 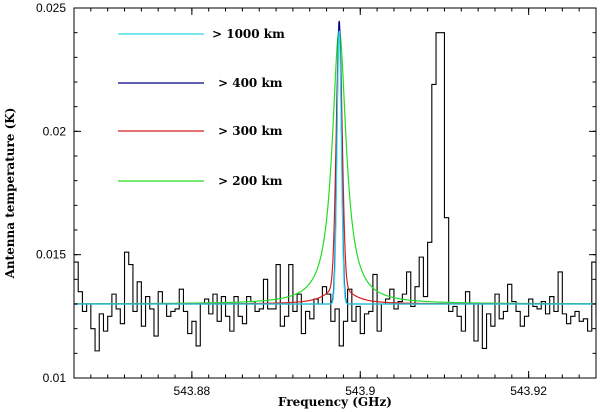 What do you see at coordinates (250, 181) in the screenshot?
I see `legend-label-4: > 200 km` at bounding box center [250, 181].